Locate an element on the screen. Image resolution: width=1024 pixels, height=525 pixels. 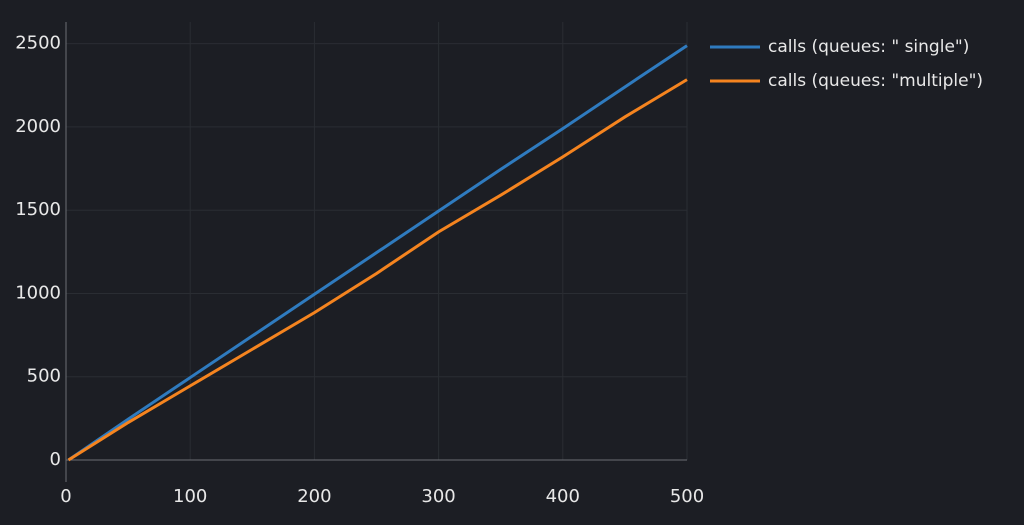
x-tick-label: 400 is located at coordinates (563, 496).